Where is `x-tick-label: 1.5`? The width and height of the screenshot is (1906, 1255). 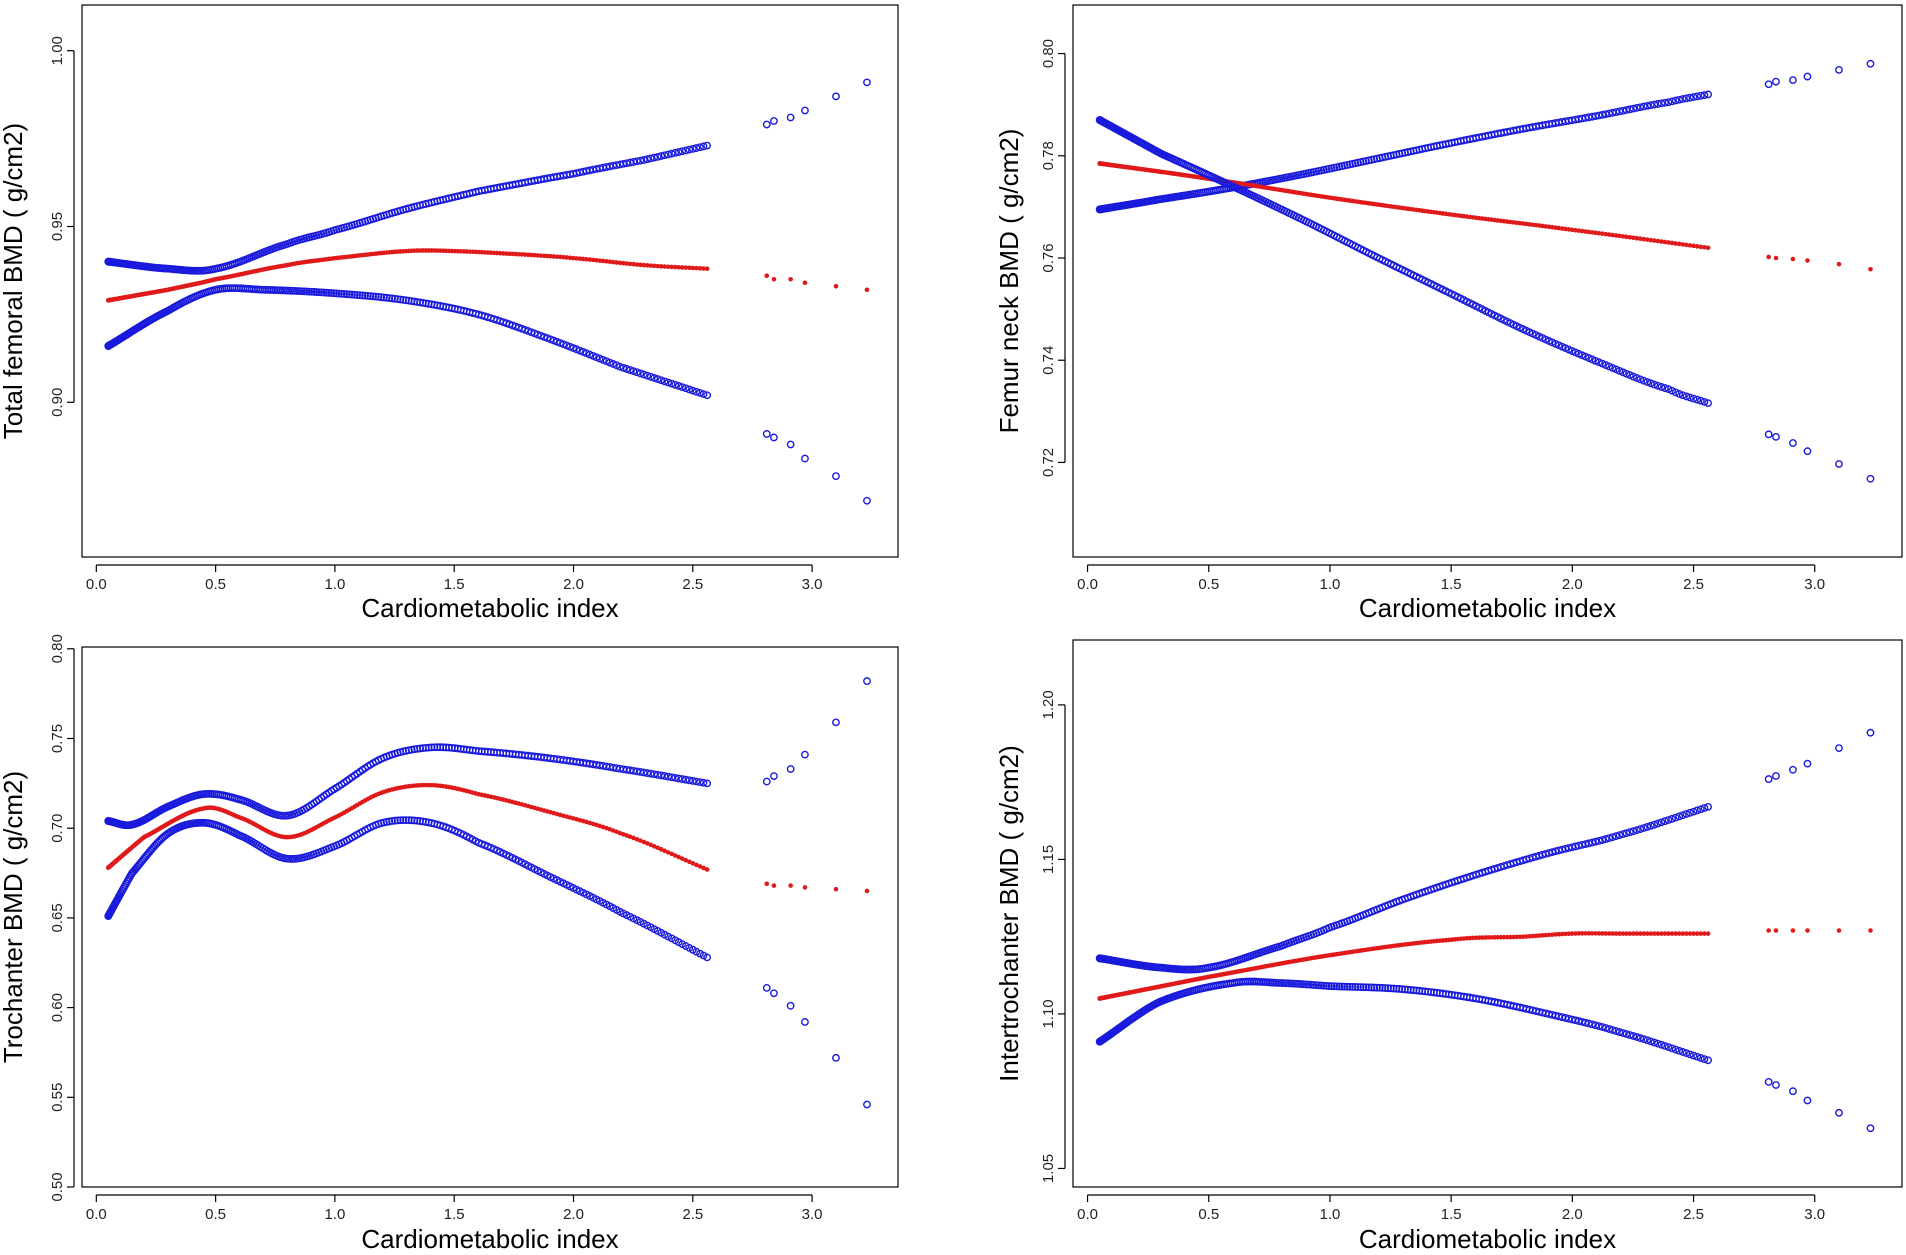
x-tick-label: 1.5 is located at coordinates (454, 1214).